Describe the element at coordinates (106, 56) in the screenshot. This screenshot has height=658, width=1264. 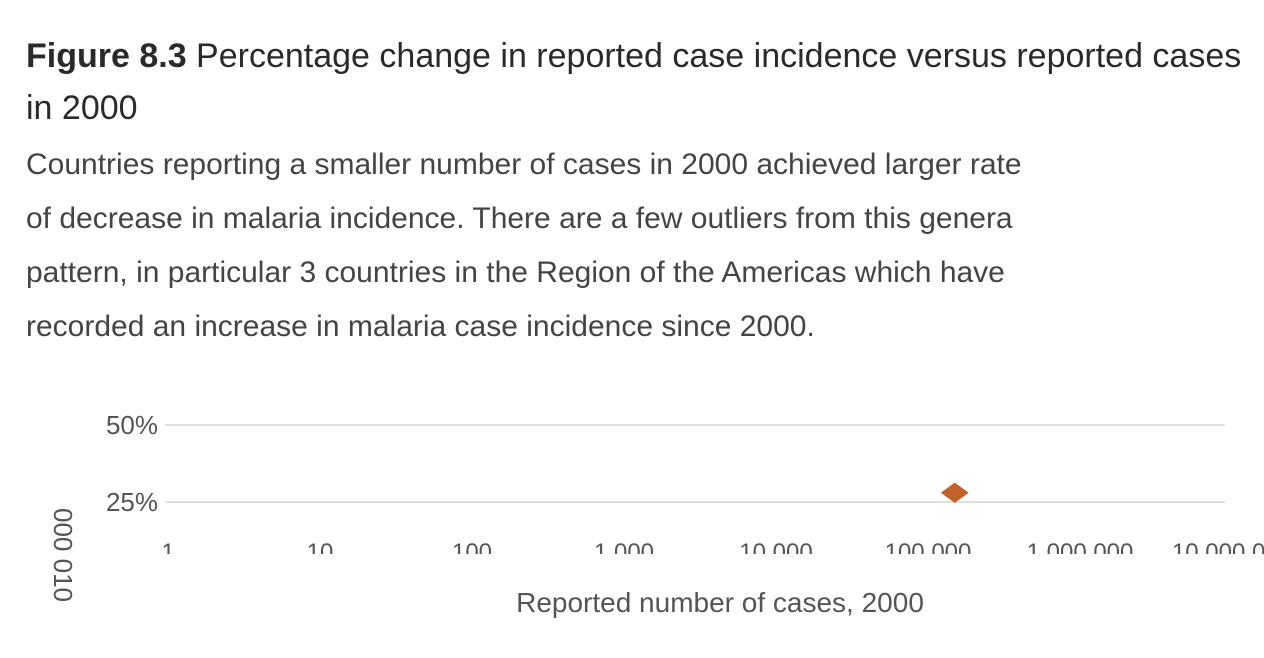
I see `figure-number: Figure 8.3` at that location.